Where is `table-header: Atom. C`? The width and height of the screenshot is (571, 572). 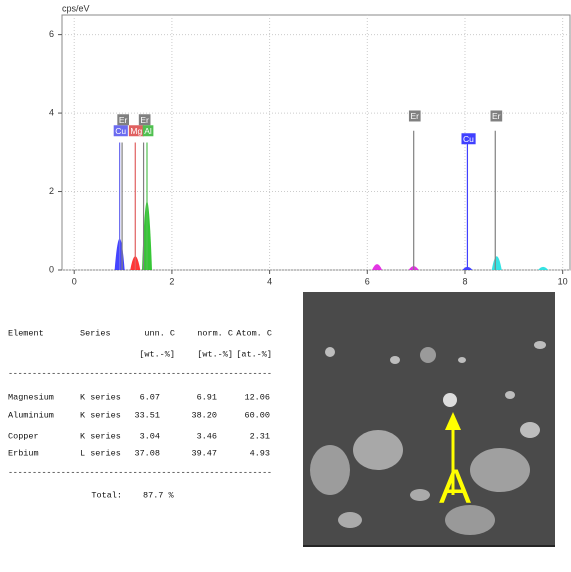
table-header: Atom. C is located at coordinates (254, 333).